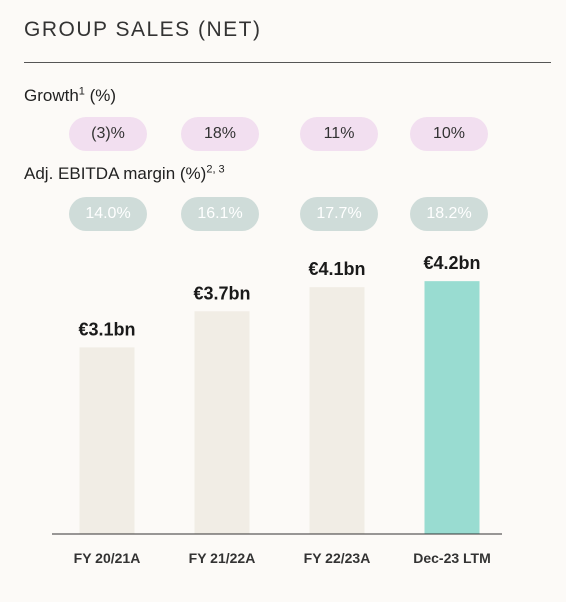 This screenshot has height=602, width=566. What do you see at coordinates (100, 95) in the screenshot?
I see `growth-label-unit: (%)` at bounding box center [100, 95].